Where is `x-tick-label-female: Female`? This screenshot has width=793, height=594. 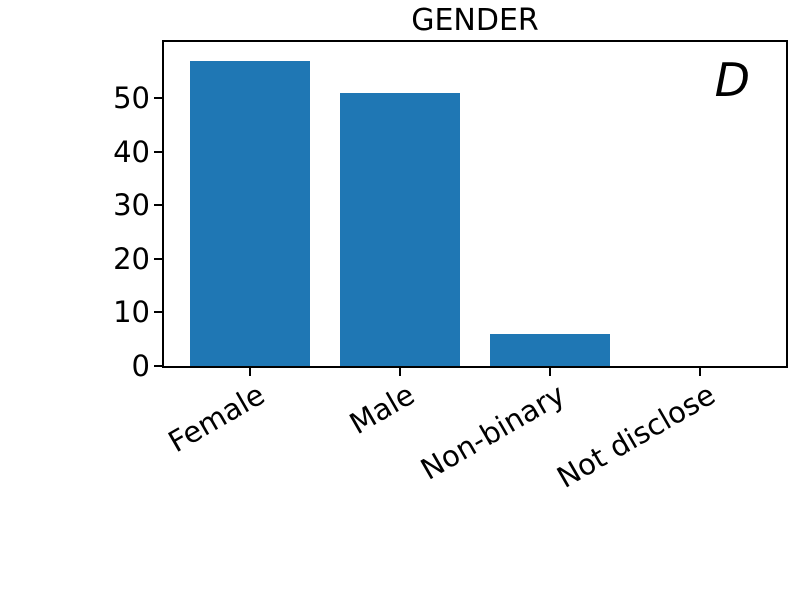
x-tick-label-female: Female is located at coordinates (216, 418).